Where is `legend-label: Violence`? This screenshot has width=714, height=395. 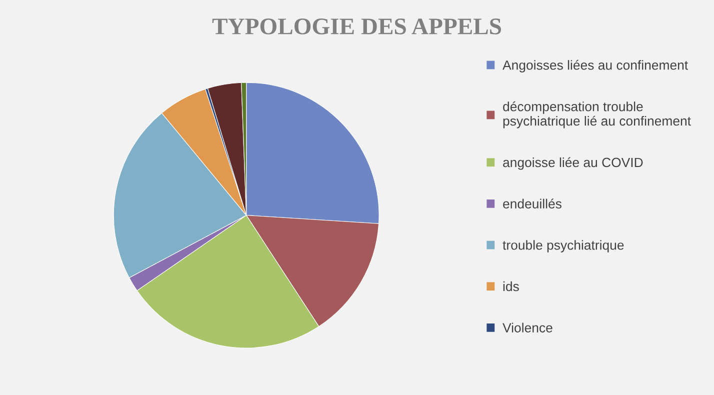
legend-label: Violence is located at coordinates (527, 327).